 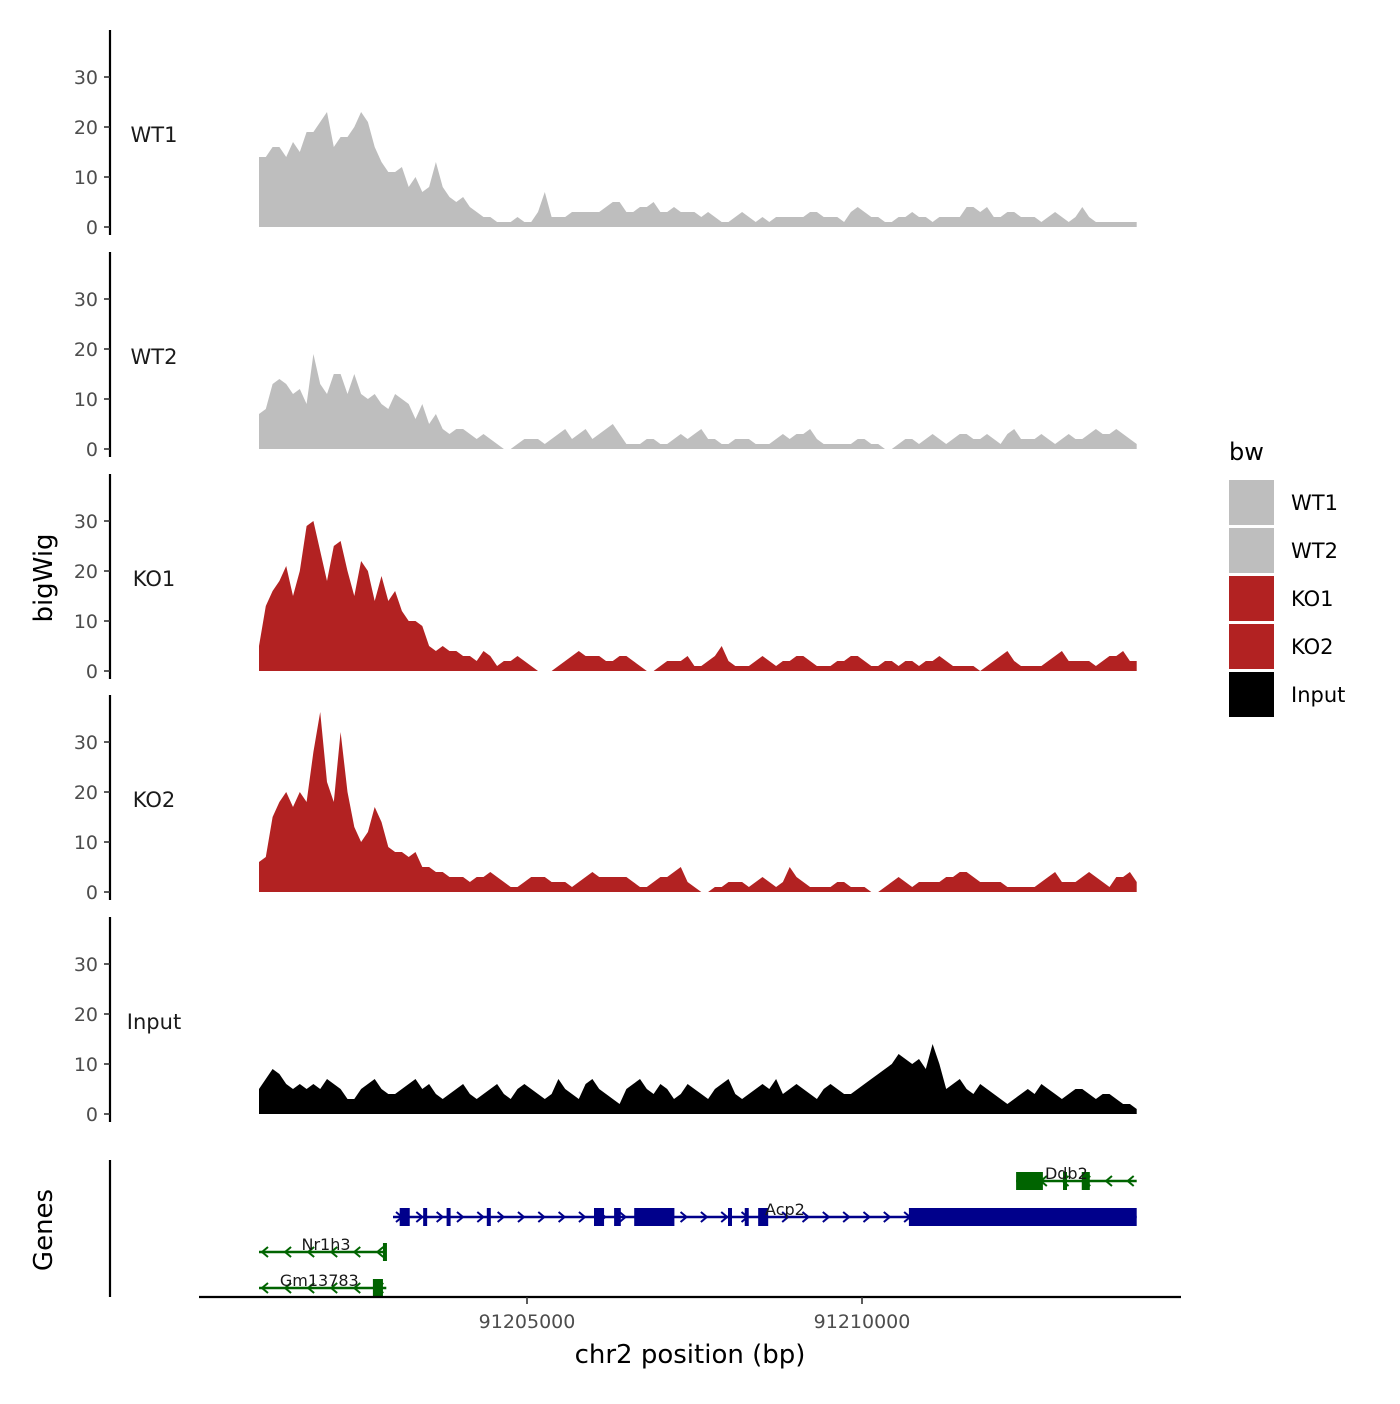 What do you see at coordinates (862, 1322) in the screenshot?
I see `x-tick-label: 91210000` at bounding box center [862, 1322].